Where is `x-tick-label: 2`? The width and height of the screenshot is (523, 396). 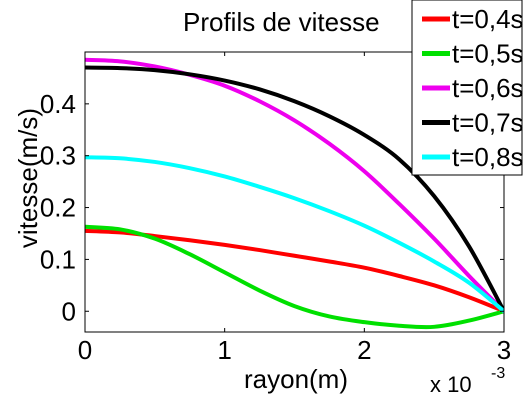 x-tick-label: 2 is located at coordinates (364, 350).